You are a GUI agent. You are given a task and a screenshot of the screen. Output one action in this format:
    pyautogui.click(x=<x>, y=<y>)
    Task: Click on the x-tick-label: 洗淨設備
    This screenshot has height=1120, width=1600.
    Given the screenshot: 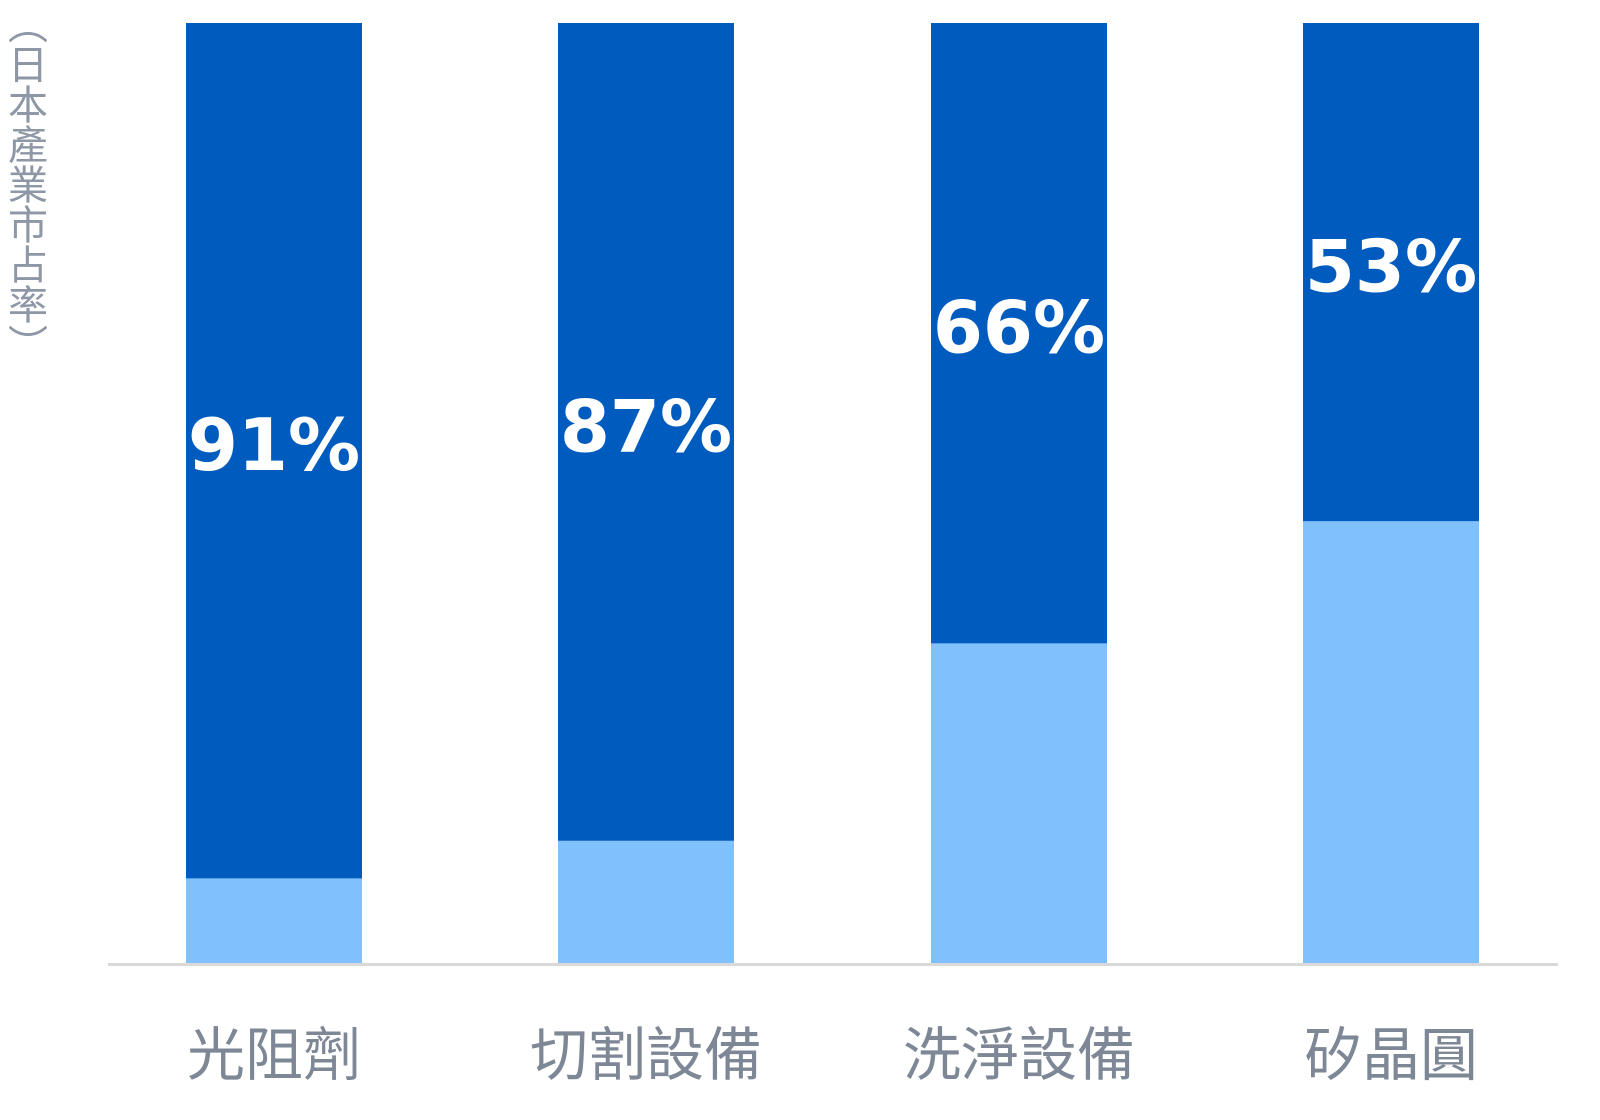 What is the action you would take?
    pyautogui.click(x=1019, y=1055)
    